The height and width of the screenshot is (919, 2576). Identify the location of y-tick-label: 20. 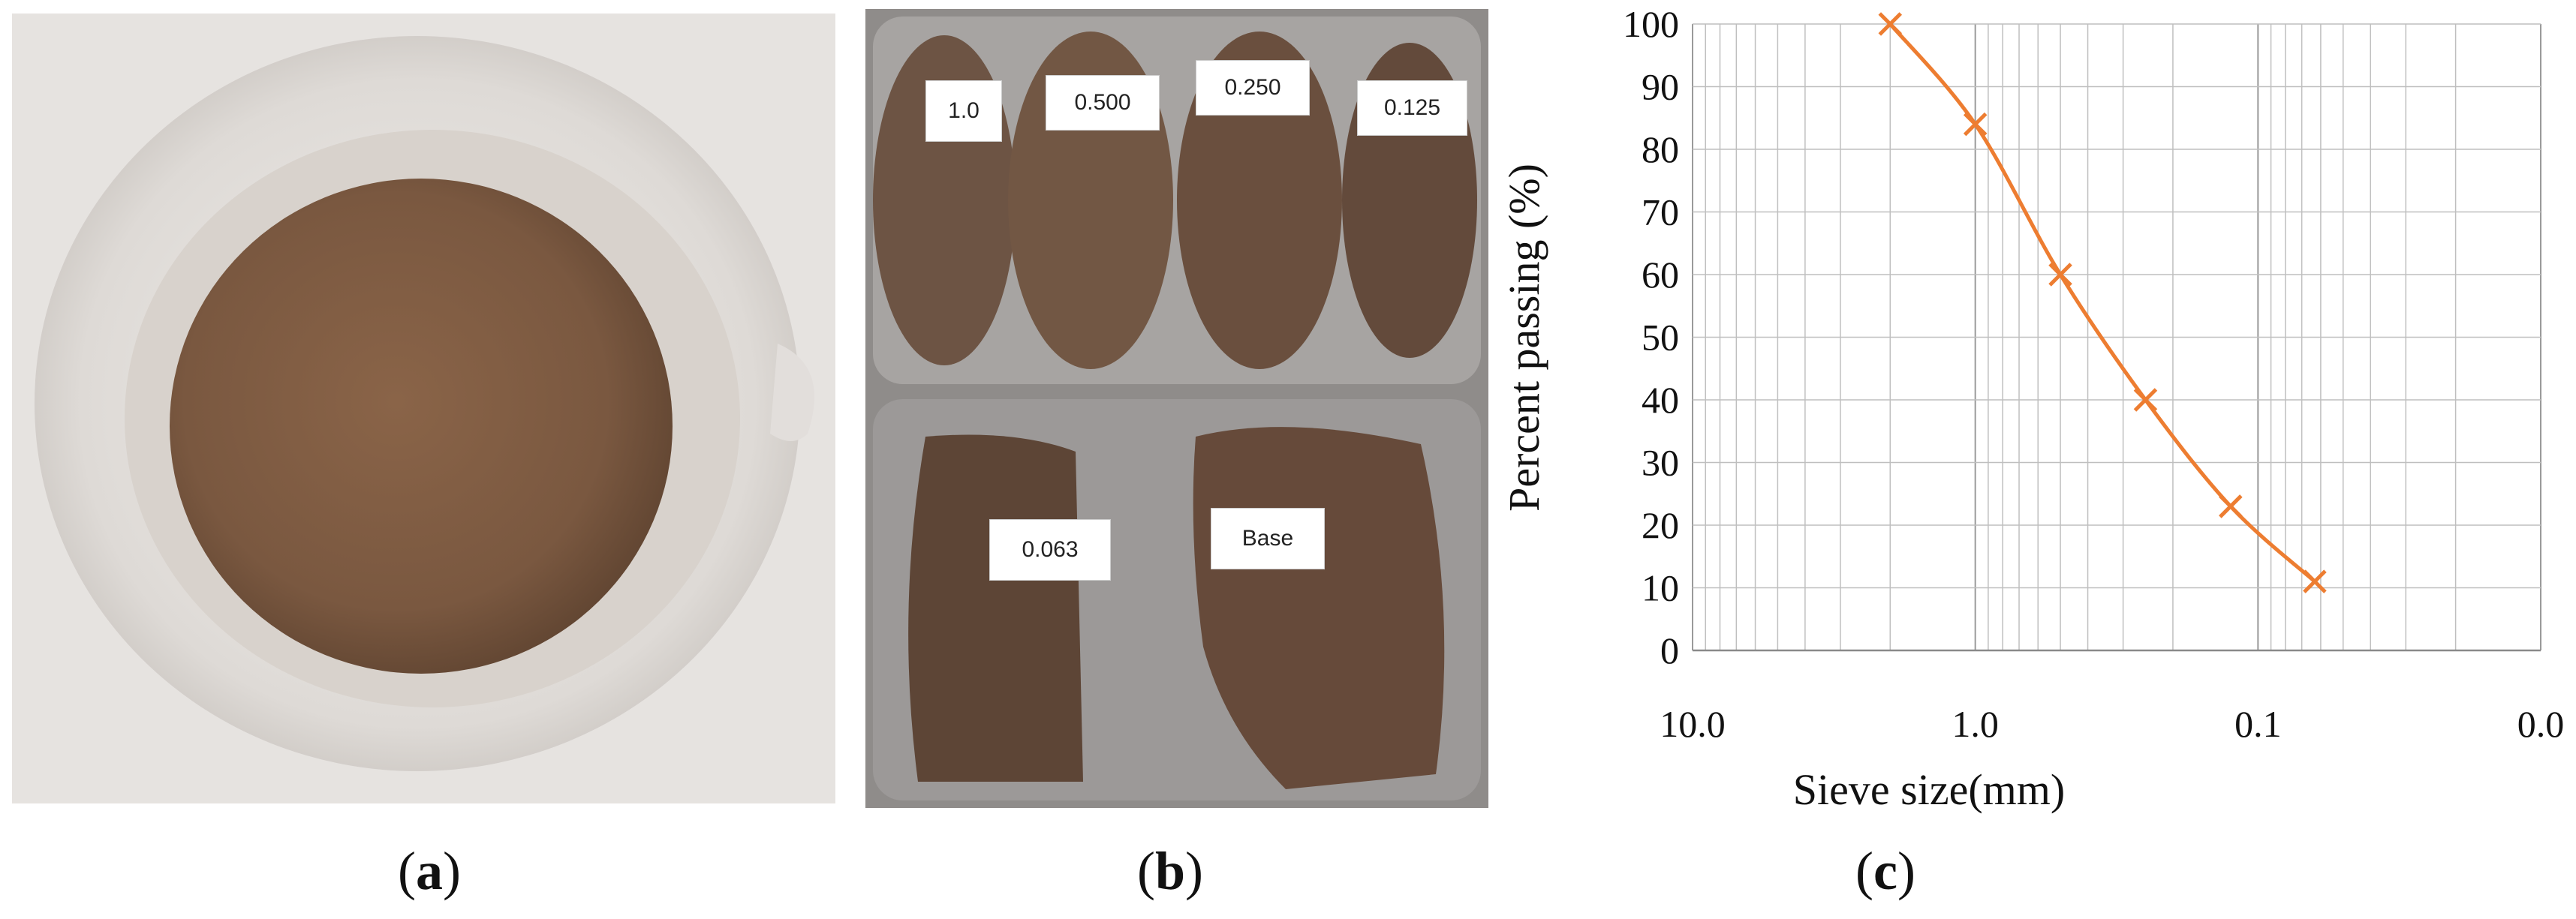
(1660, 525).